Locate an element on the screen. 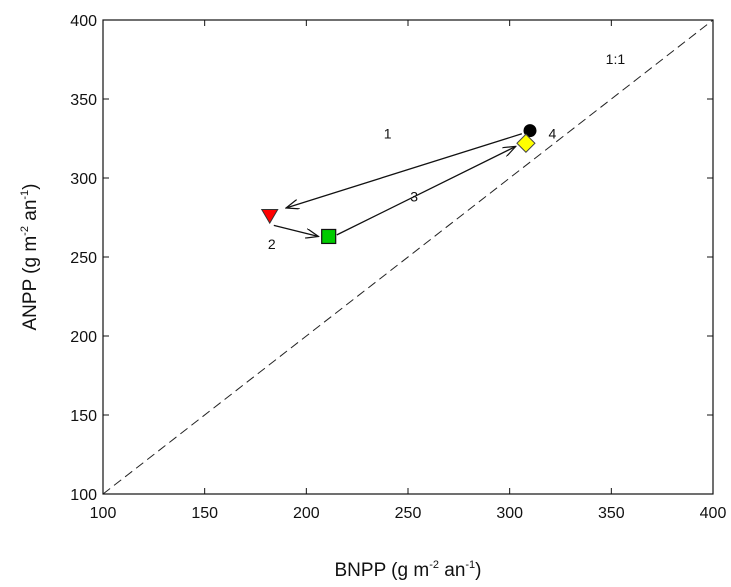  y-axis-label-sup1: -2 is located at coordinates (25, 231).